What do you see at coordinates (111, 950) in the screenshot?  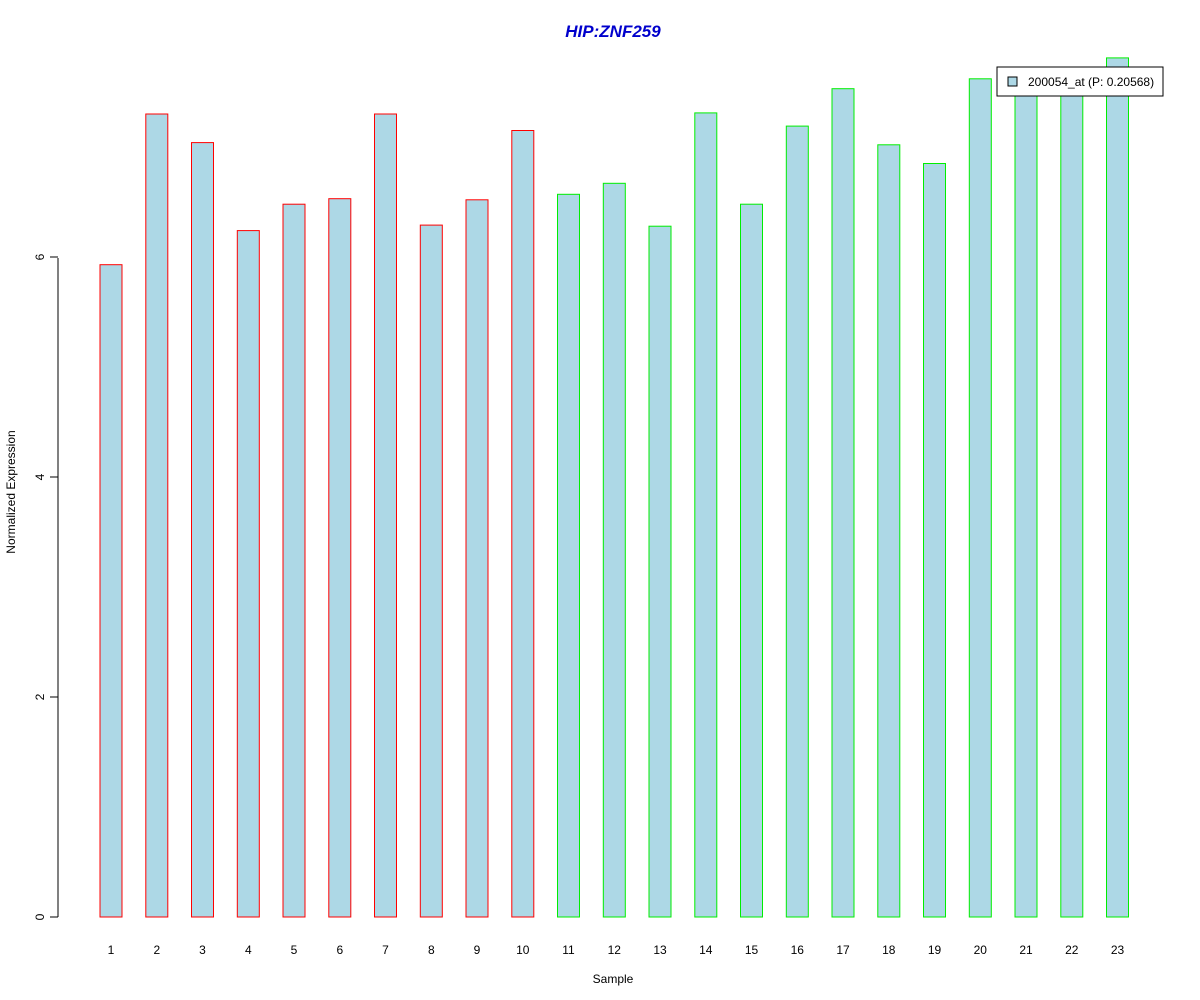 I see `x-tick-label: 1` at bounding box center [111, 950].